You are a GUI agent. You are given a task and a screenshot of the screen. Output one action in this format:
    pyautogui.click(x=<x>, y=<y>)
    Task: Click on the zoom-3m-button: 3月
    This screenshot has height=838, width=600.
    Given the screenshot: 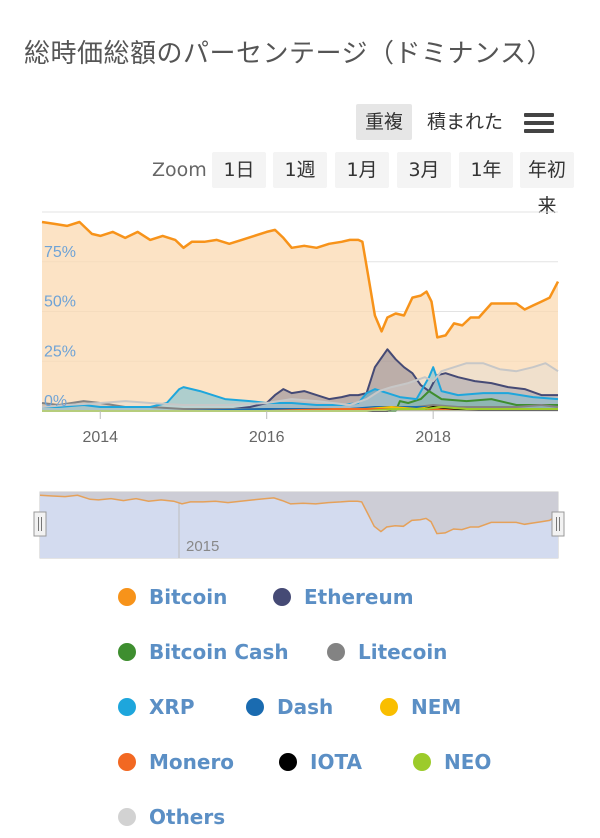 What is the action you would take?
    pyautogui.click(x=424, y=170)
    